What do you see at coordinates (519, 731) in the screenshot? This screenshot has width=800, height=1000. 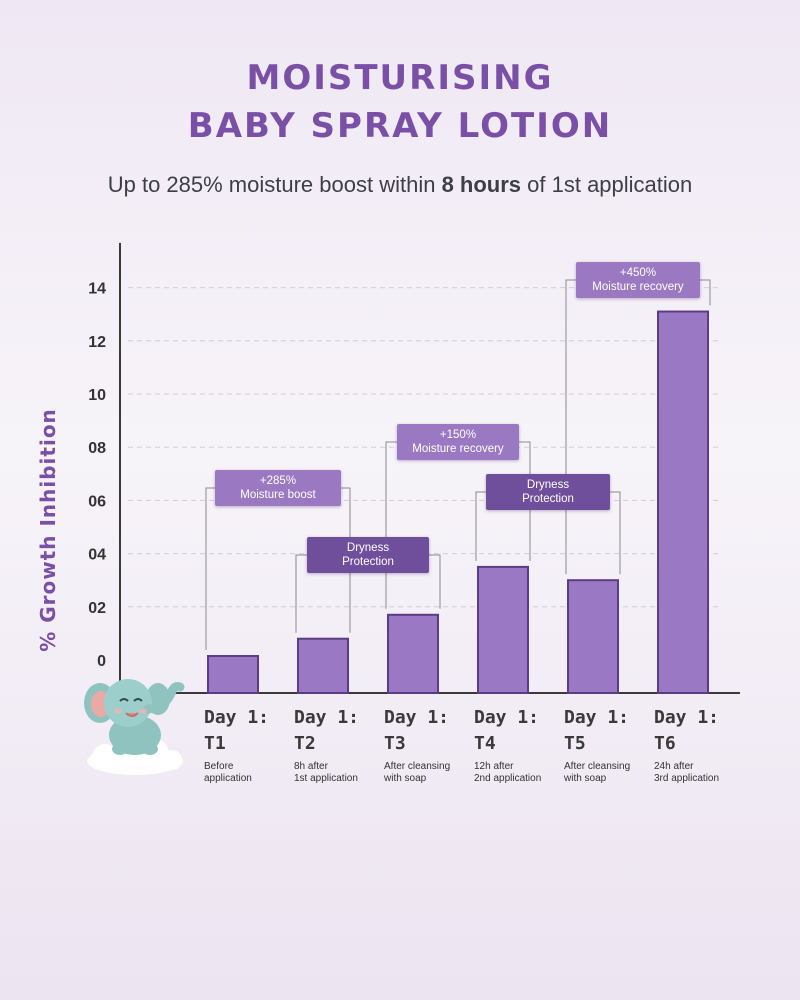 I see `x-category-label: Day 1: T4` at bounding box center [519, 731].